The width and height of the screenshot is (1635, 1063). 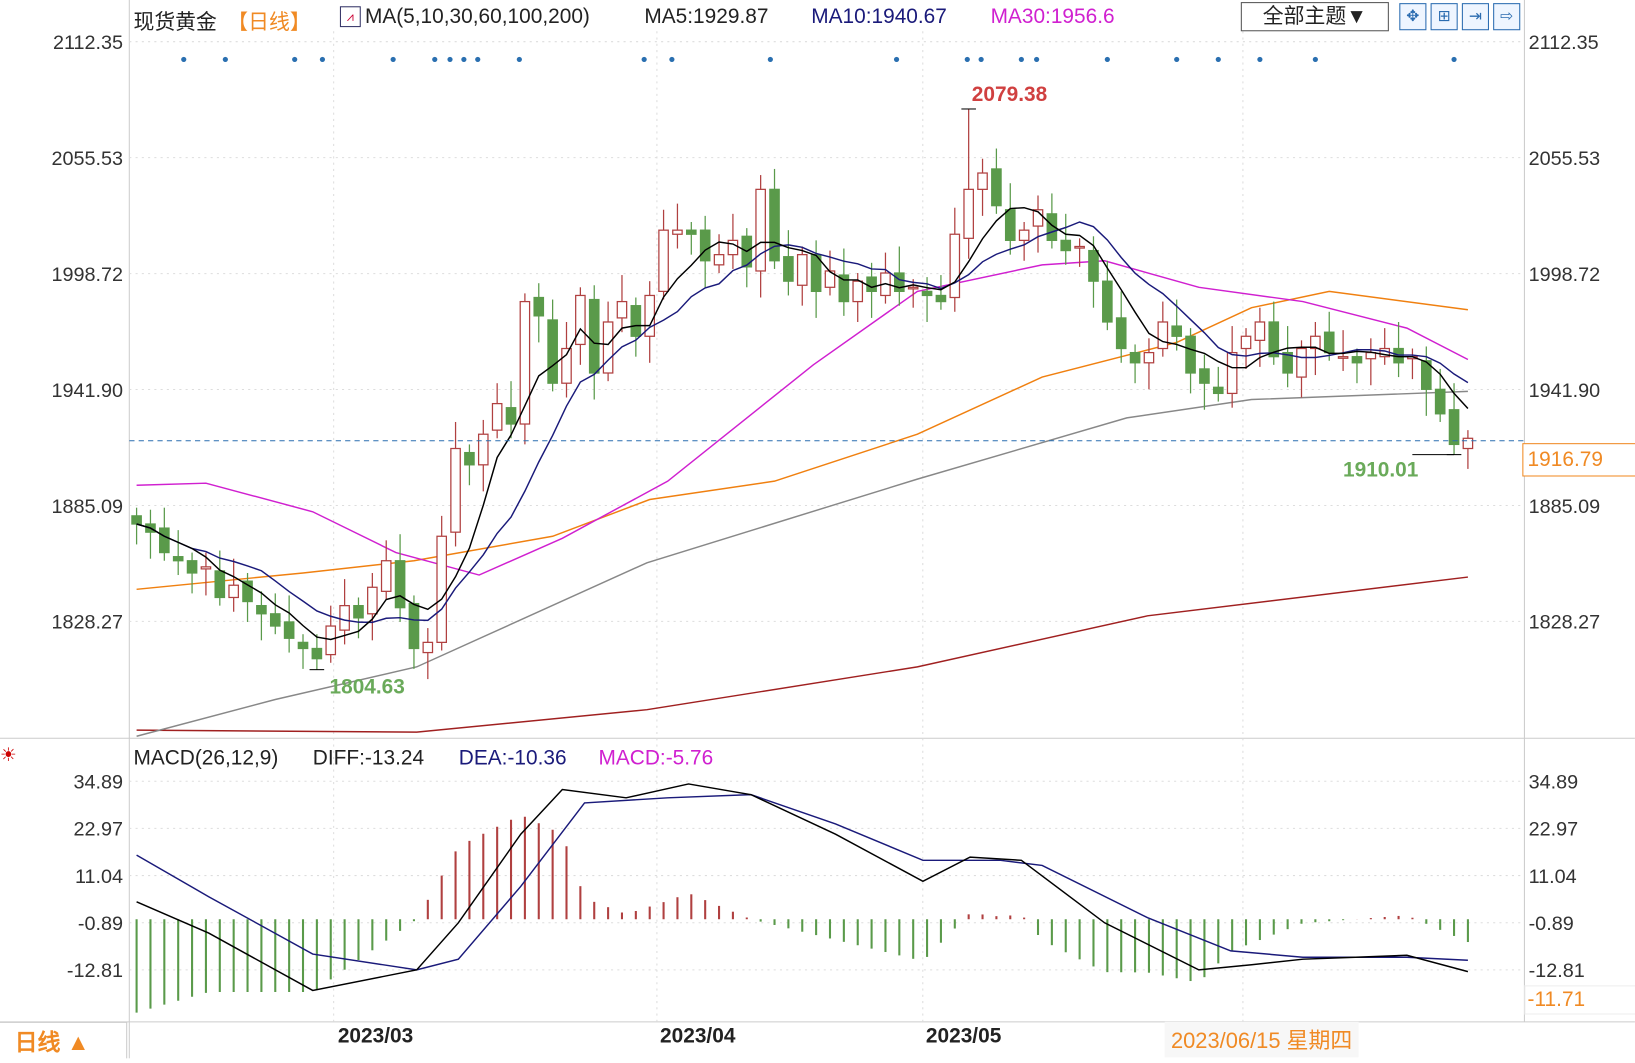 I want to click on macd-tick-right: 22.97, so click(x=1554, y=830).